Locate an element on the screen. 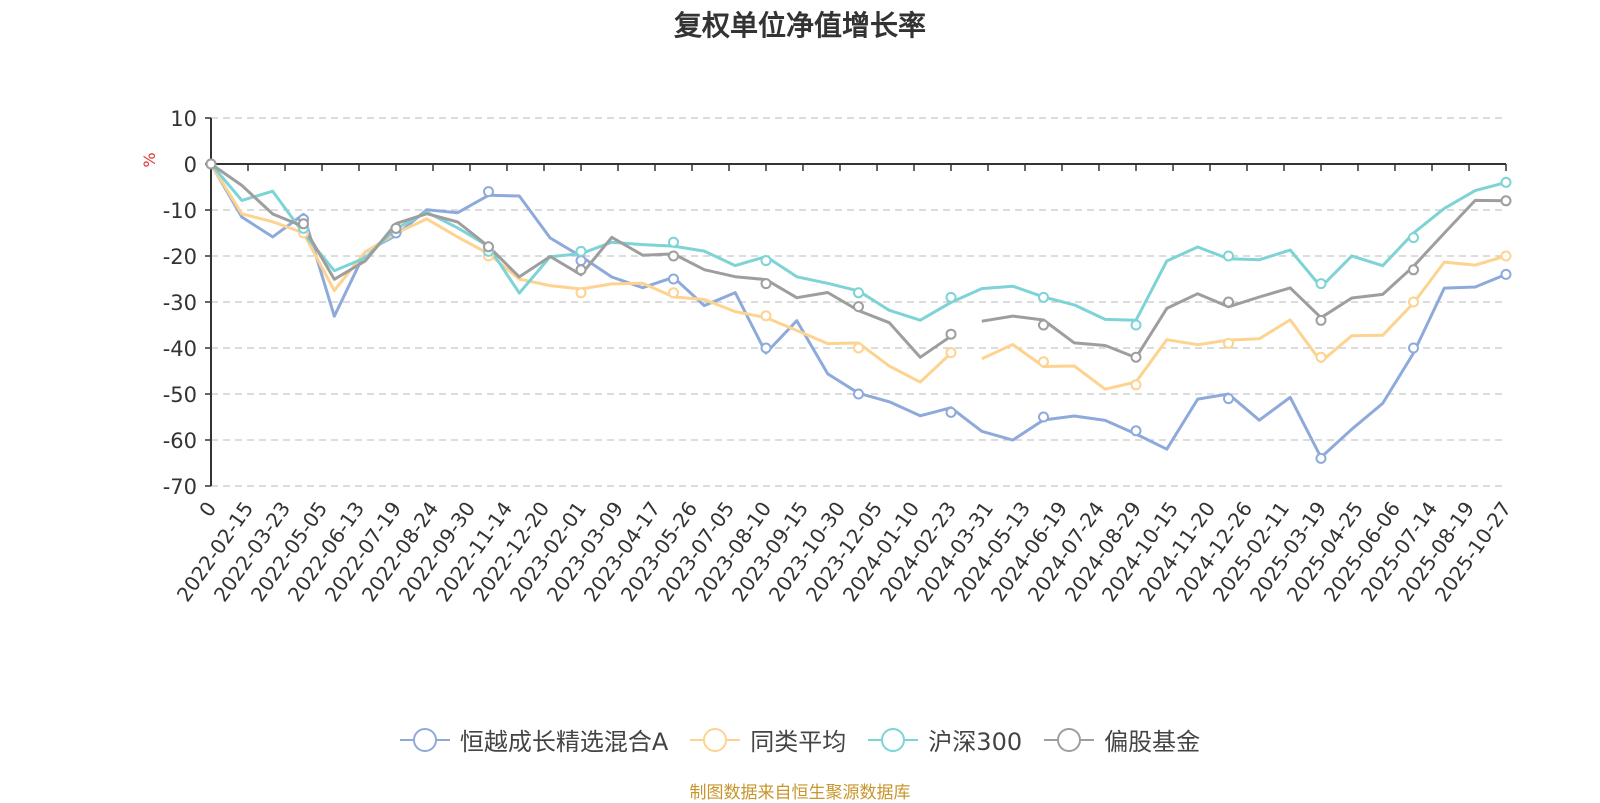  y-tick-label: -30 is located at coordinates (180, 303).